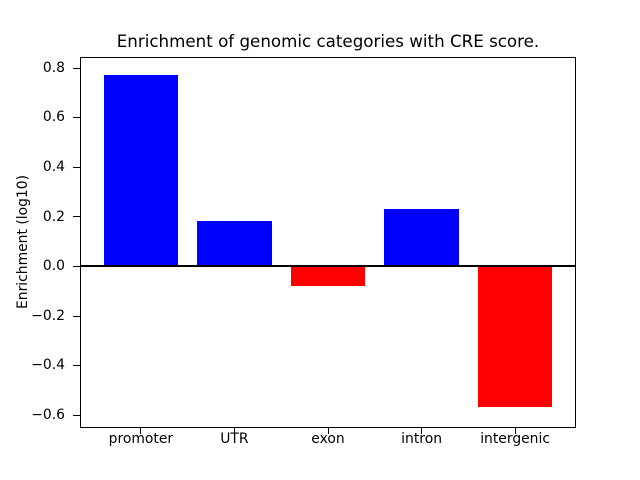 Image resolution: width=640 pixels, height=480 pixels. What do you see at coordinates (328, 276) in the screenshot?
I see `bar-exon` at bounding box center [328, 276].